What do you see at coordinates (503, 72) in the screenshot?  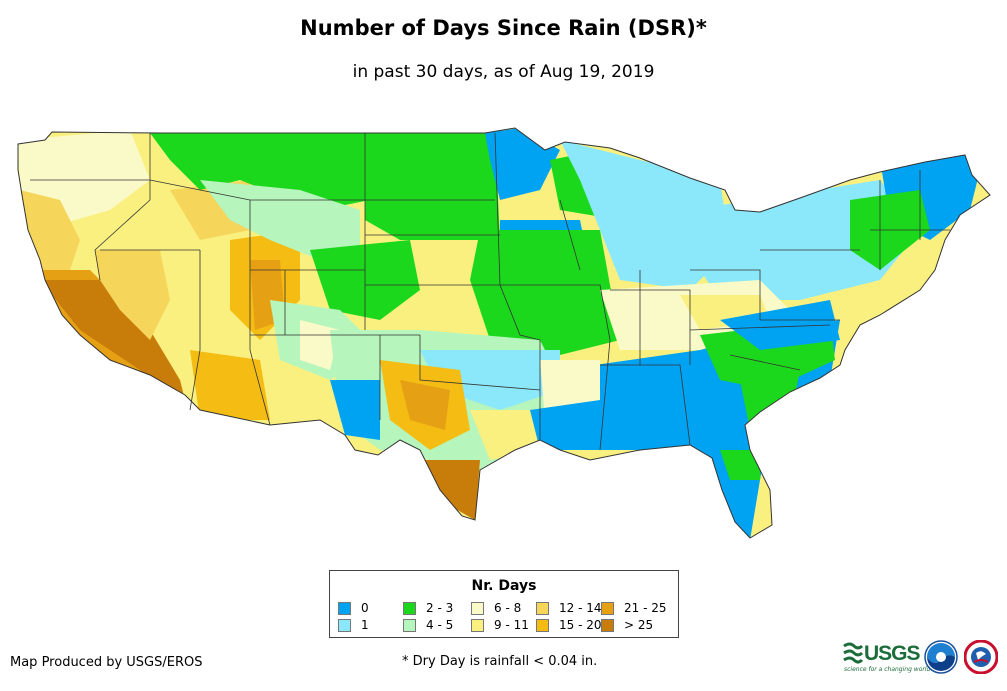 I see `map-subtitle: in past 30 days, as of Aug 19, 2019` at bounding box center [503, 72].